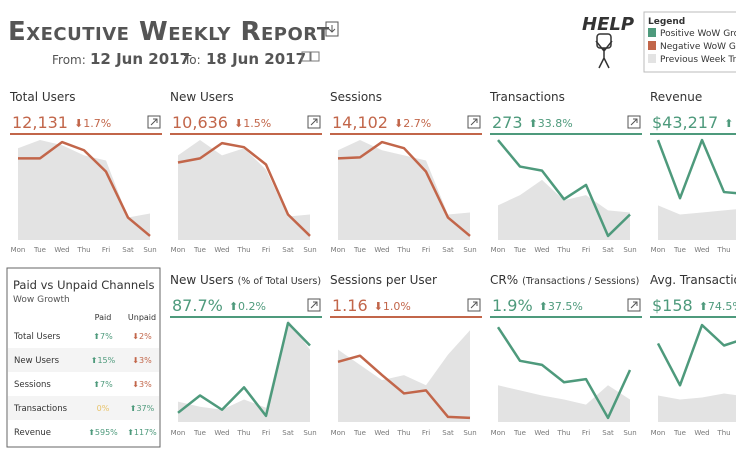 The image size is (736, 454). What do you see at coordinates (685, 122) in the screenshot?
I see `kpi-value: $43,217` at bounding box center [685, 122].